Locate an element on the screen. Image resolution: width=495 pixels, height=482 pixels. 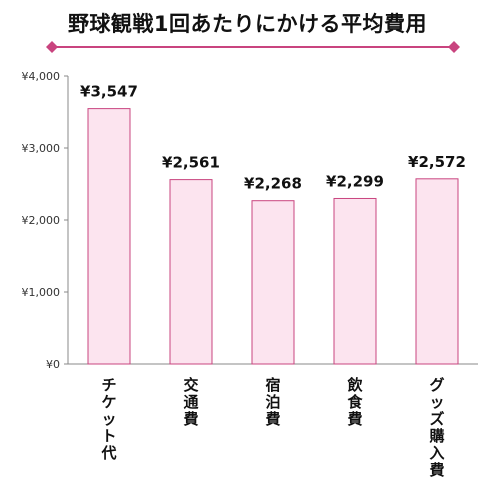
title-underline-diamond-right is located at coordinates (454, 47).